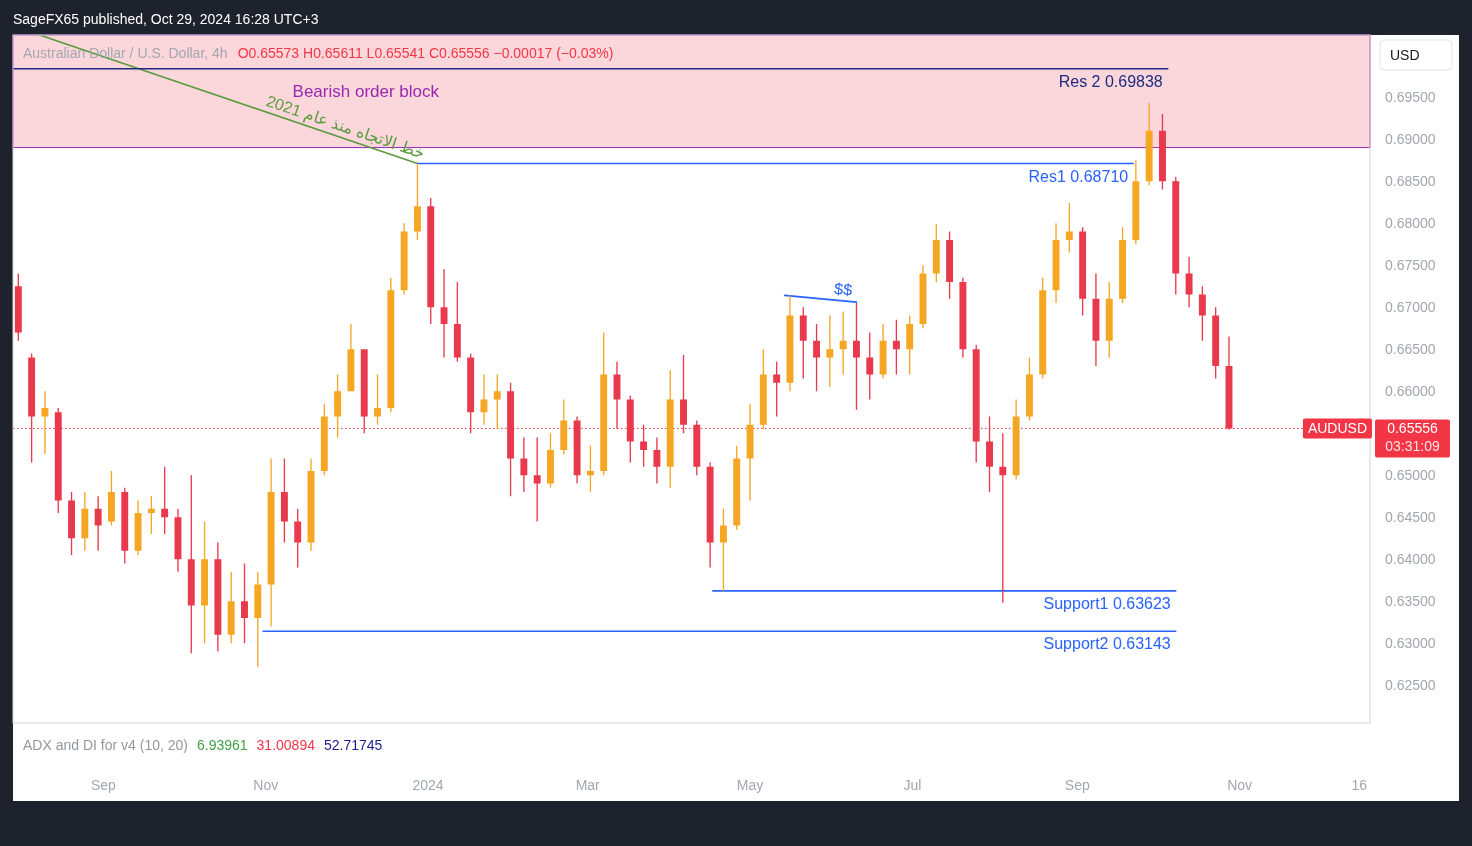  What do you see at coordinates (353, 745) in the screenshot?
I see `text: 52.71745` at bounding box center [353, 745].